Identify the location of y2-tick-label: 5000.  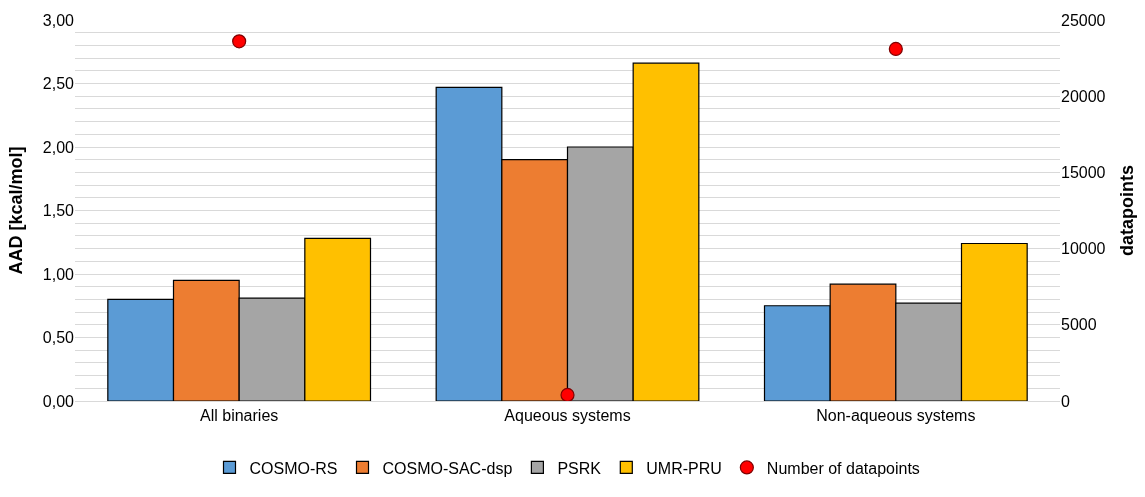
(1079, 325).